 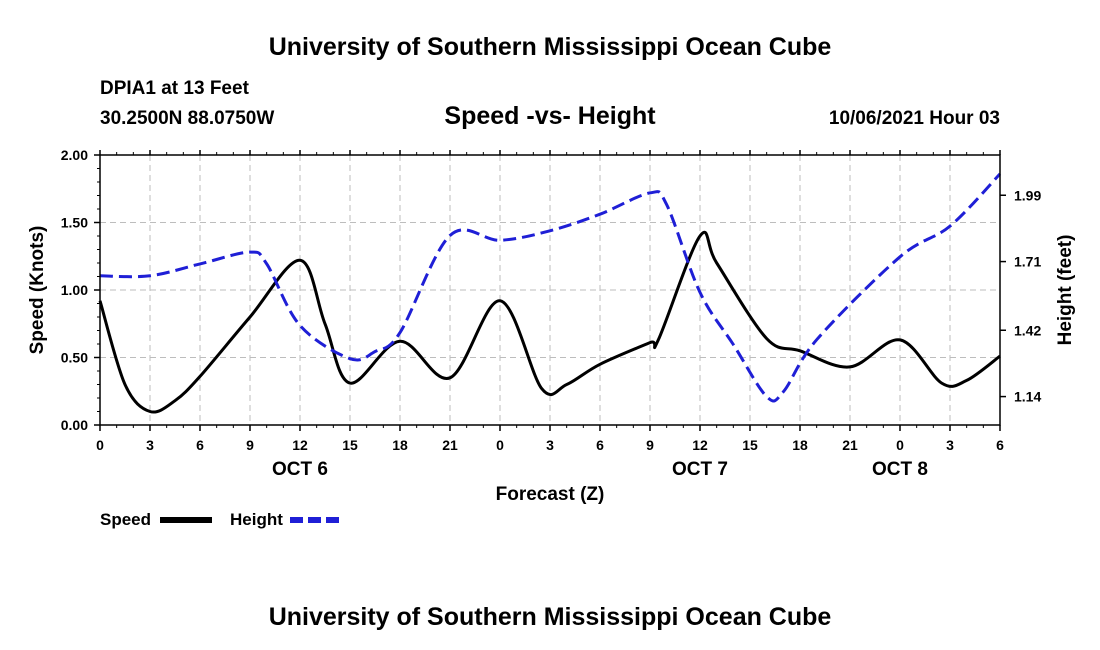 I want to click on y2-axis-label: Height (feet), so click(x=1065, y=290).